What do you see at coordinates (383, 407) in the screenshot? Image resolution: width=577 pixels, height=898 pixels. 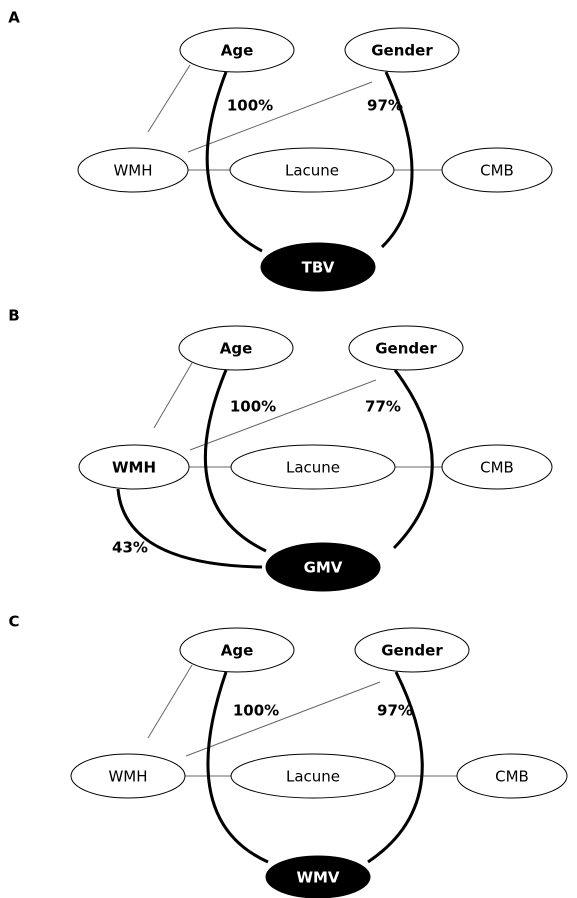 I see `effect-label: 77%` at bounding box center [383, 407].